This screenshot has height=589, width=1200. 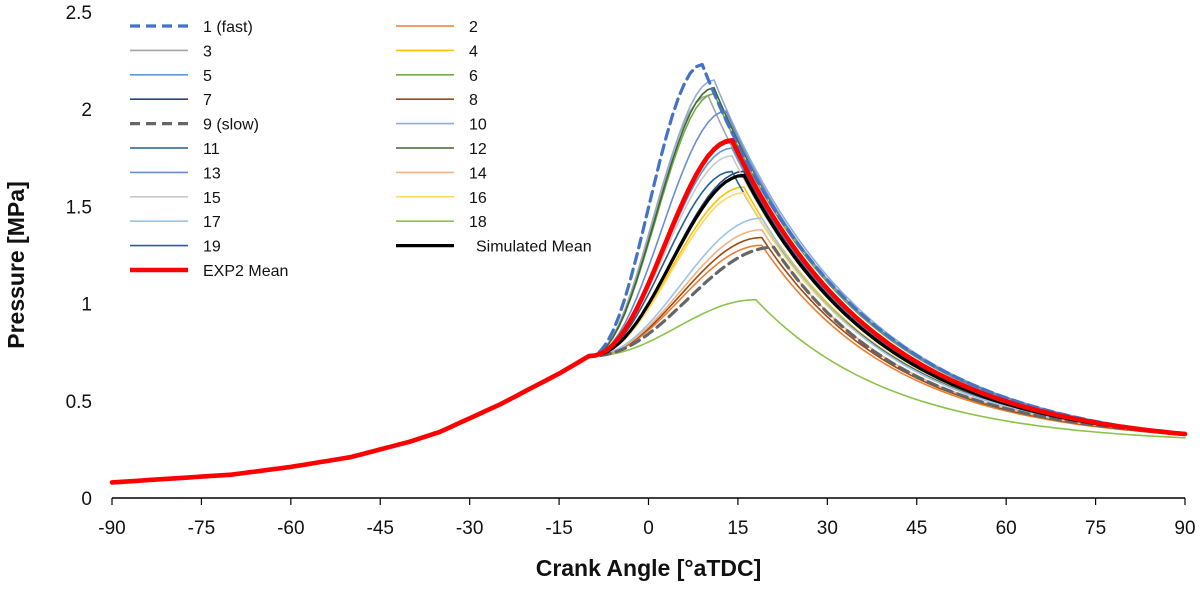 What do you see at coordinates (534, 247) in the screenshot?
I see `legend-label-simulated-mean: Simulated Mean` at bounding box center [534, 247].